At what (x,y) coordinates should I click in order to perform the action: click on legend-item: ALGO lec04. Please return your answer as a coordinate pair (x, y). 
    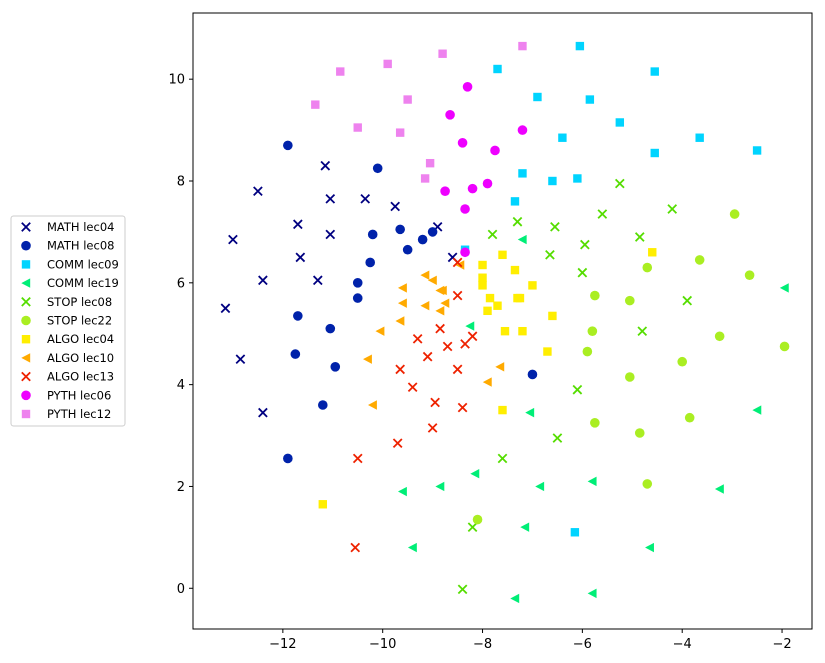
    Looking at the image, I should click on (67, 339).